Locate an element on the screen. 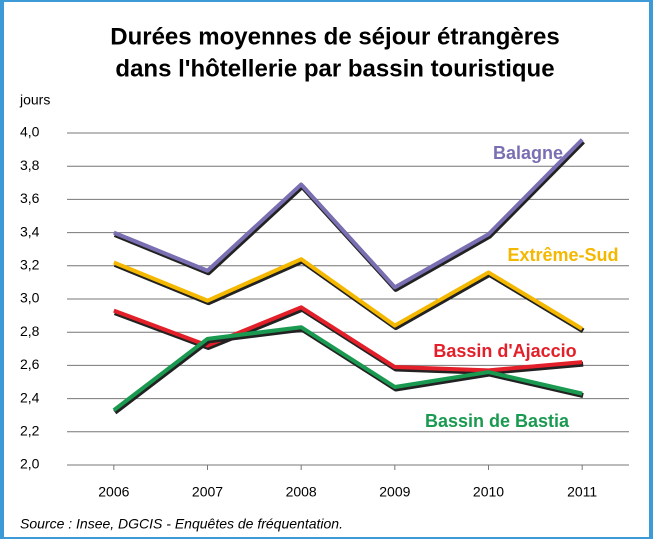  y-tick-label: 4,0 is located at coordinates (30, 132).